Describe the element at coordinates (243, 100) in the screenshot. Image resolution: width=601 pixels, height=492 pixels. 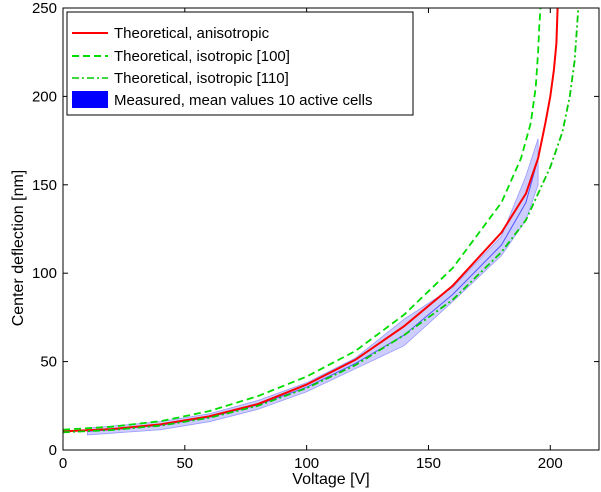
I see `legend-label-measured: Measured, mean values 10 active cells` at that location.